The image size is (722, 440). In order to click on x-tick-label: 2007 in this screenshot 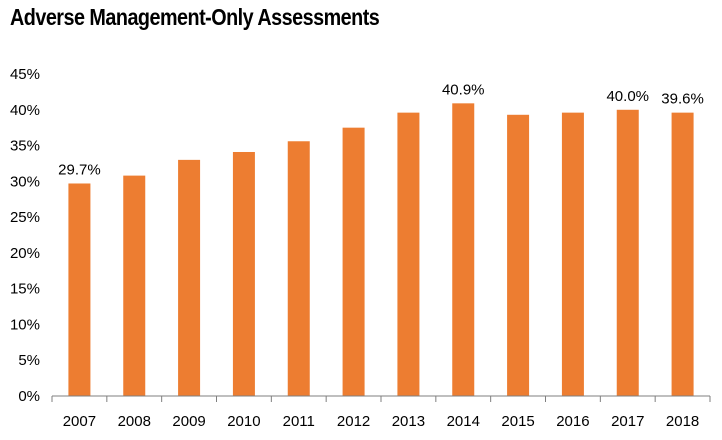, I will do `click(79, 421)`.